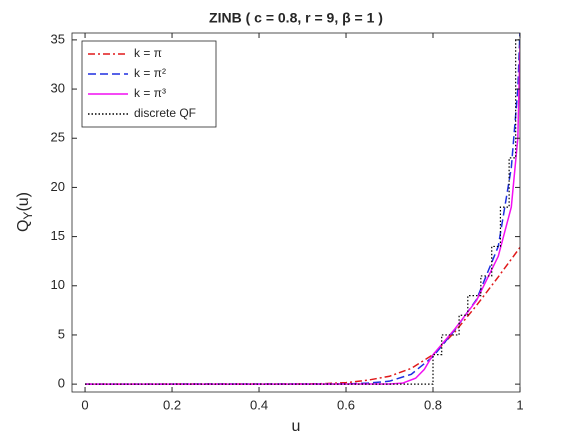 This screenshot has height=438, width=584. Describe the element at coordinates (58, 88) in the screenshot. I see `y-tick-label: 30` at that location.